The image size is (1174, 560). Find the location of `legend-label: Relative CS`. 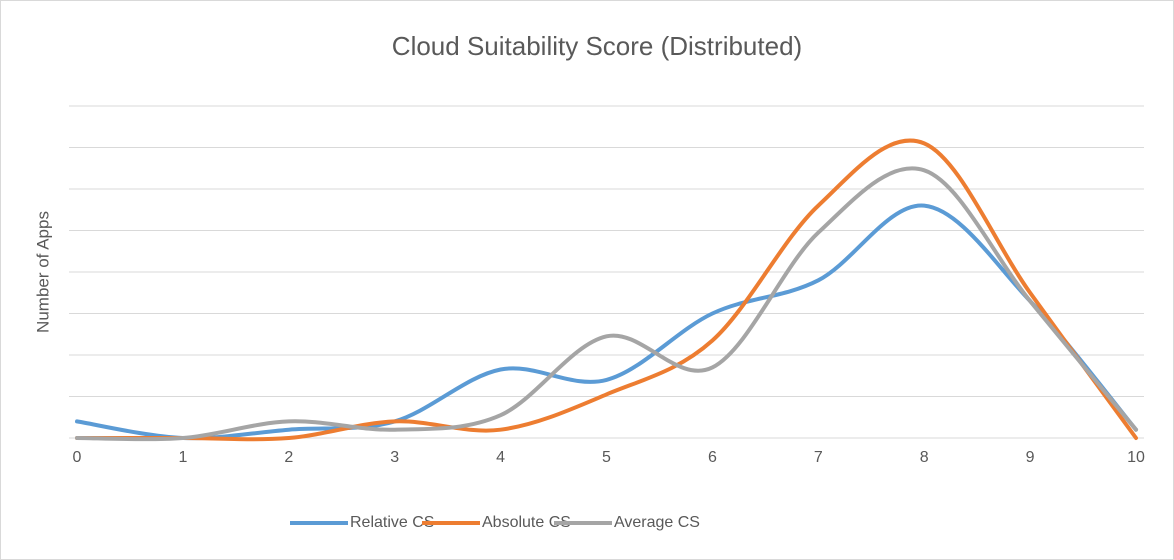

legend-label: Relative CS is located at coordinates (392, 522).